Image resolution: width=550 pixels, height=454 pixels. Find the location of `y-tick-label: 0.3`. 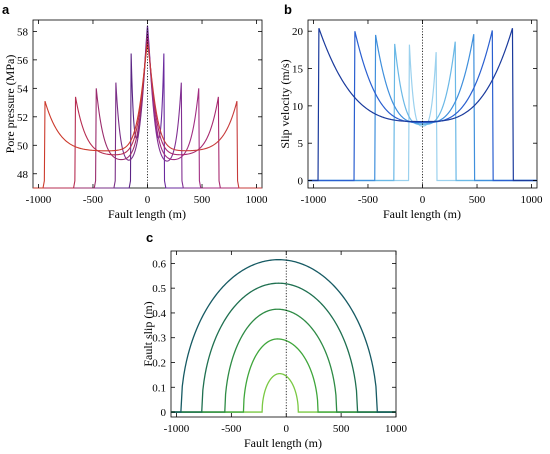

y-tick-label: 0.3 is located at coordinates (159, 339).